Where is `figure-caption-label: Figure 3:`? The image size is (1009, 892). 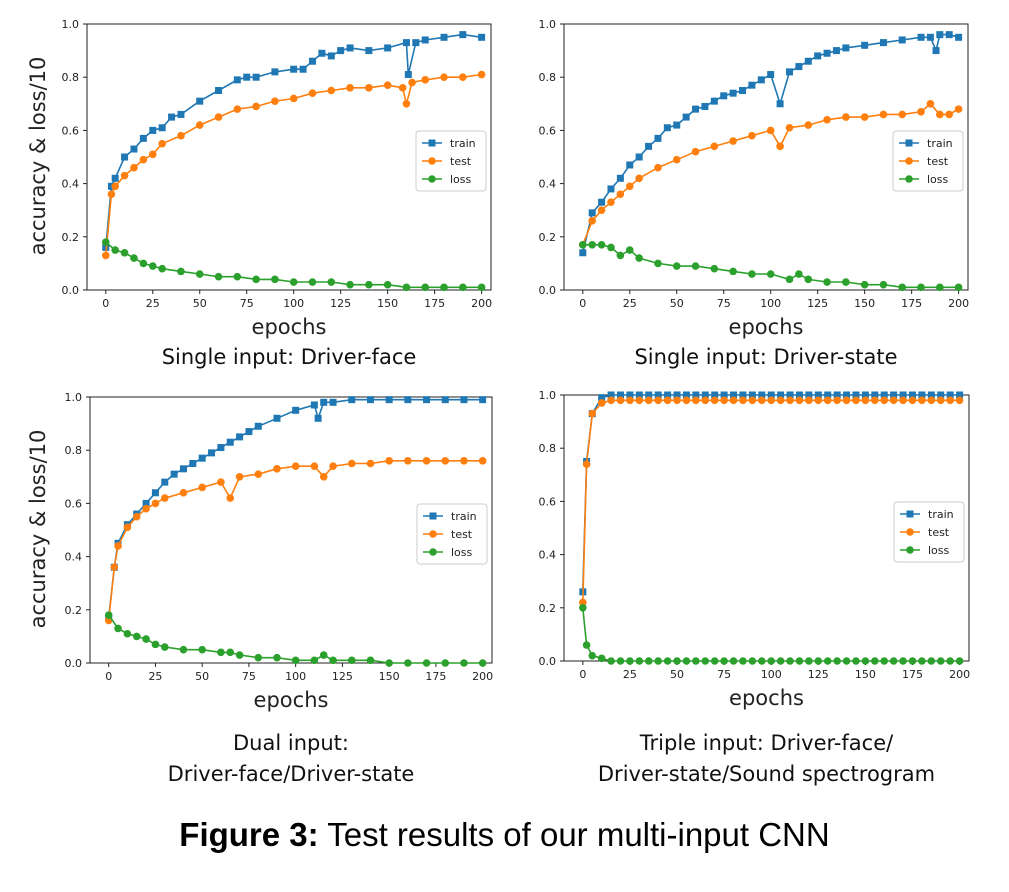 figure-caption-label: Figure 3: is located at coordinates (249, 834).